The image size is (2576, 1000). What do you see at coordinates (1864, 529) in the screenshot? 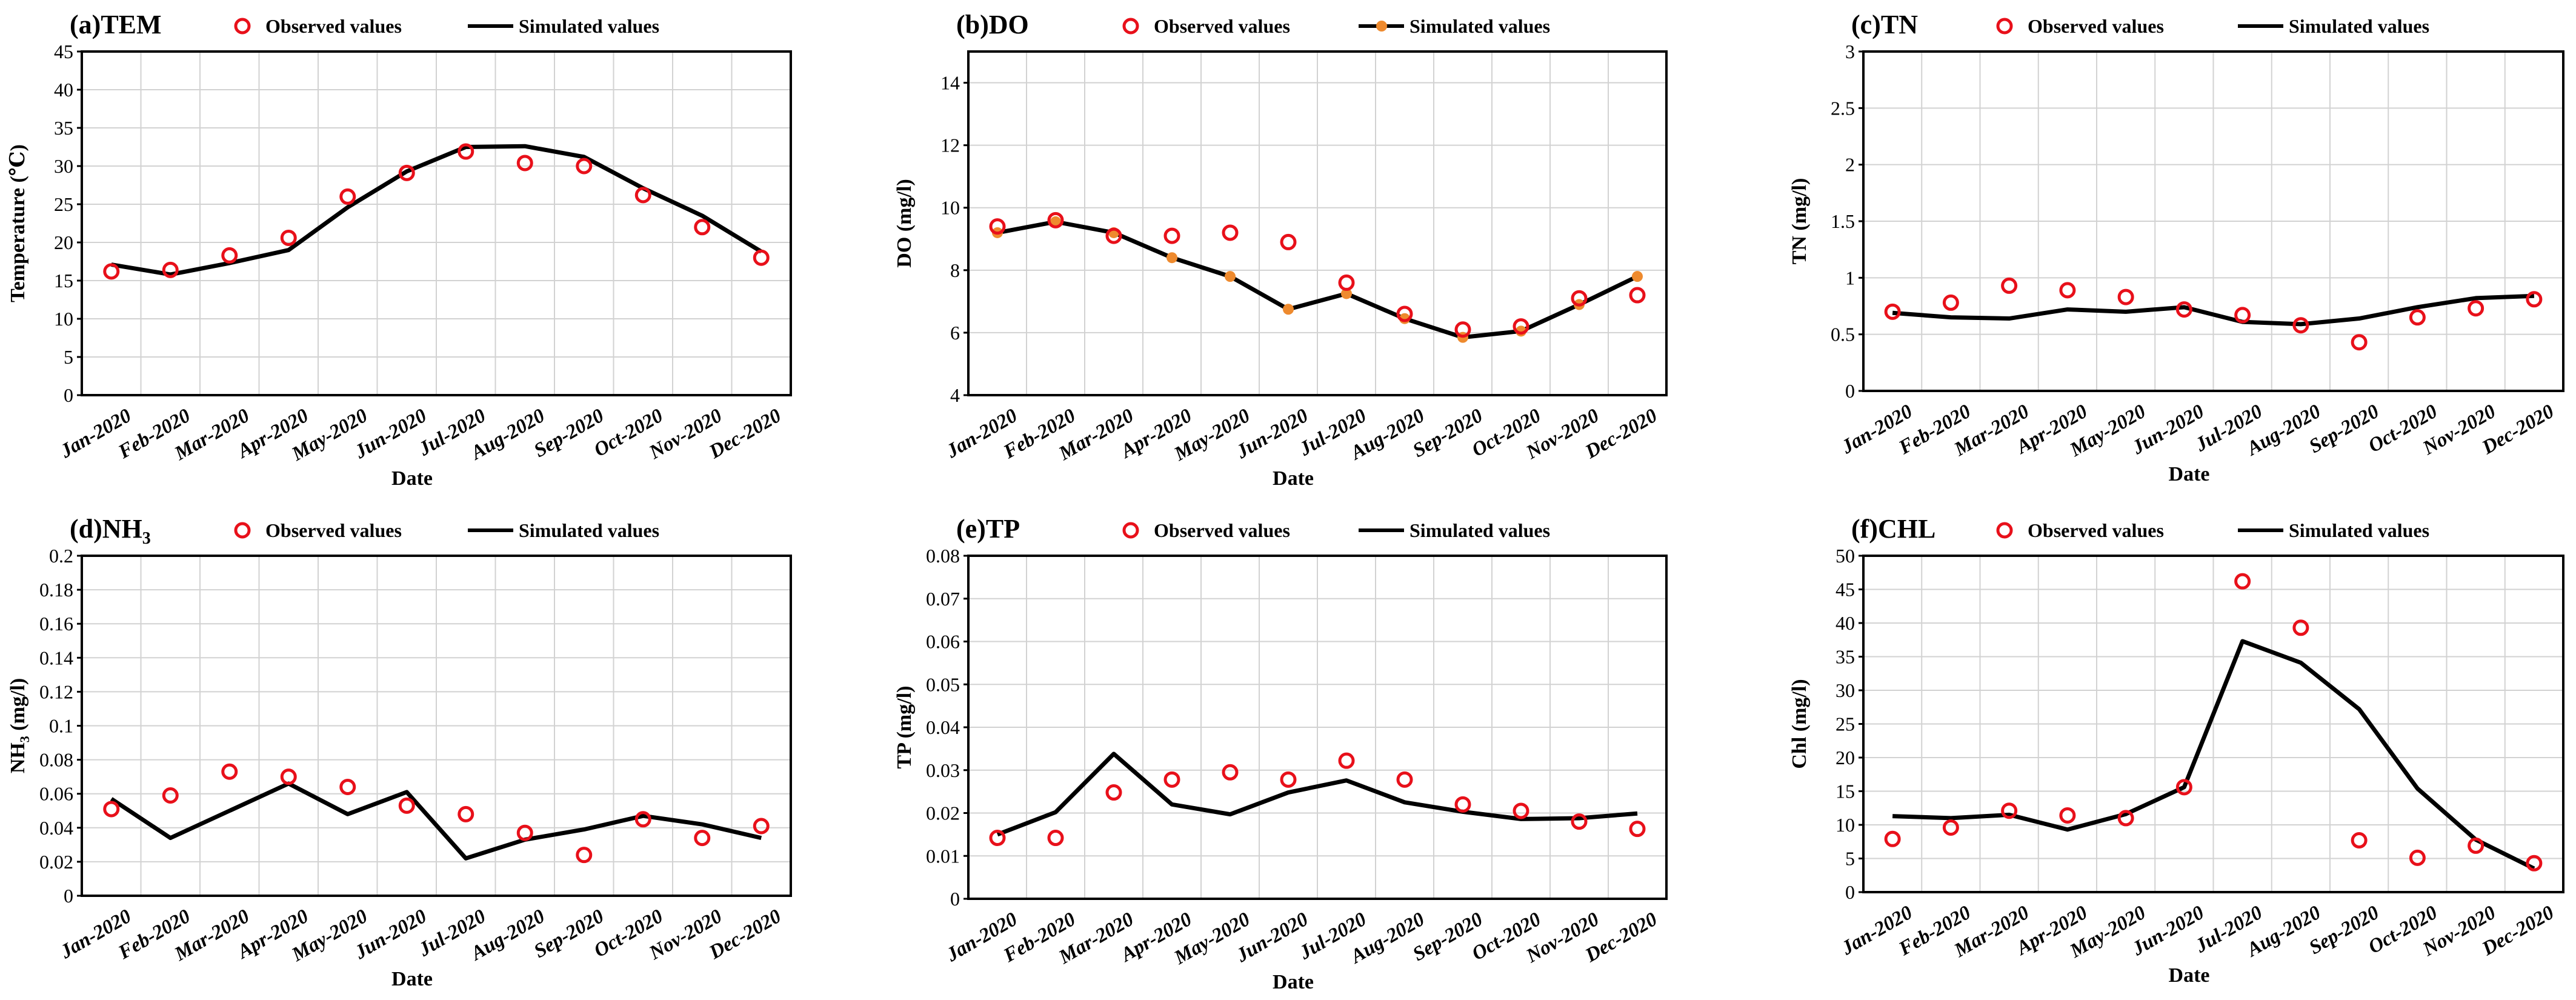
I see `panel-title-prefix: (f)` at bounding box center [1864, 529].